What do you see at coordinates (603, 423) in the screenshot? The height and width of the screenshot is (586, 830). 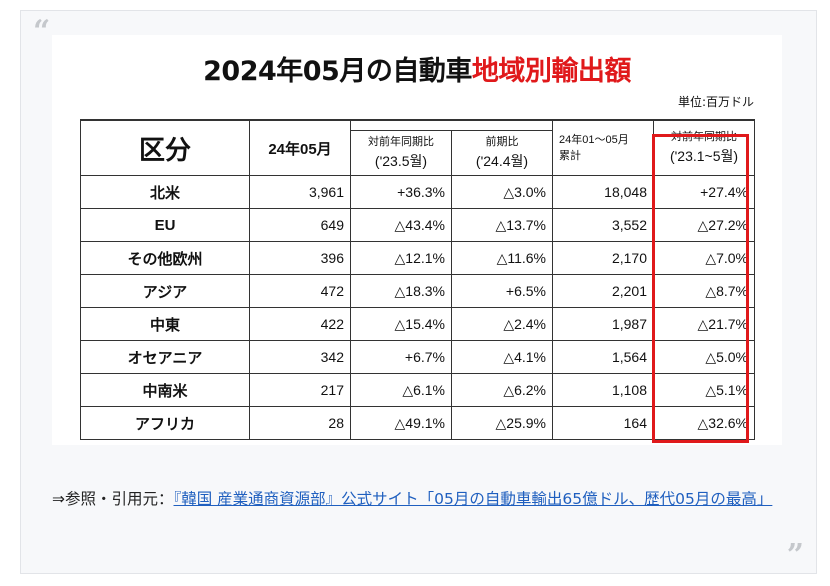 I see `value-cell: 164` at bounding box center [603, 423].